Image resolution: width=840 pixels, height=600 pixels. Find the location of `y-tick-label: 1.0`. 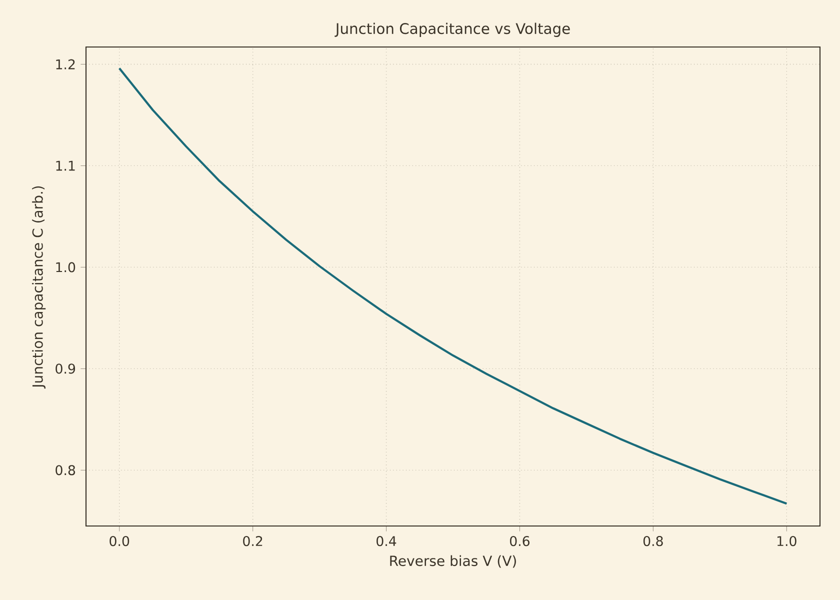

y-tick-label: 1.0 is located at coordinates (66, 267).